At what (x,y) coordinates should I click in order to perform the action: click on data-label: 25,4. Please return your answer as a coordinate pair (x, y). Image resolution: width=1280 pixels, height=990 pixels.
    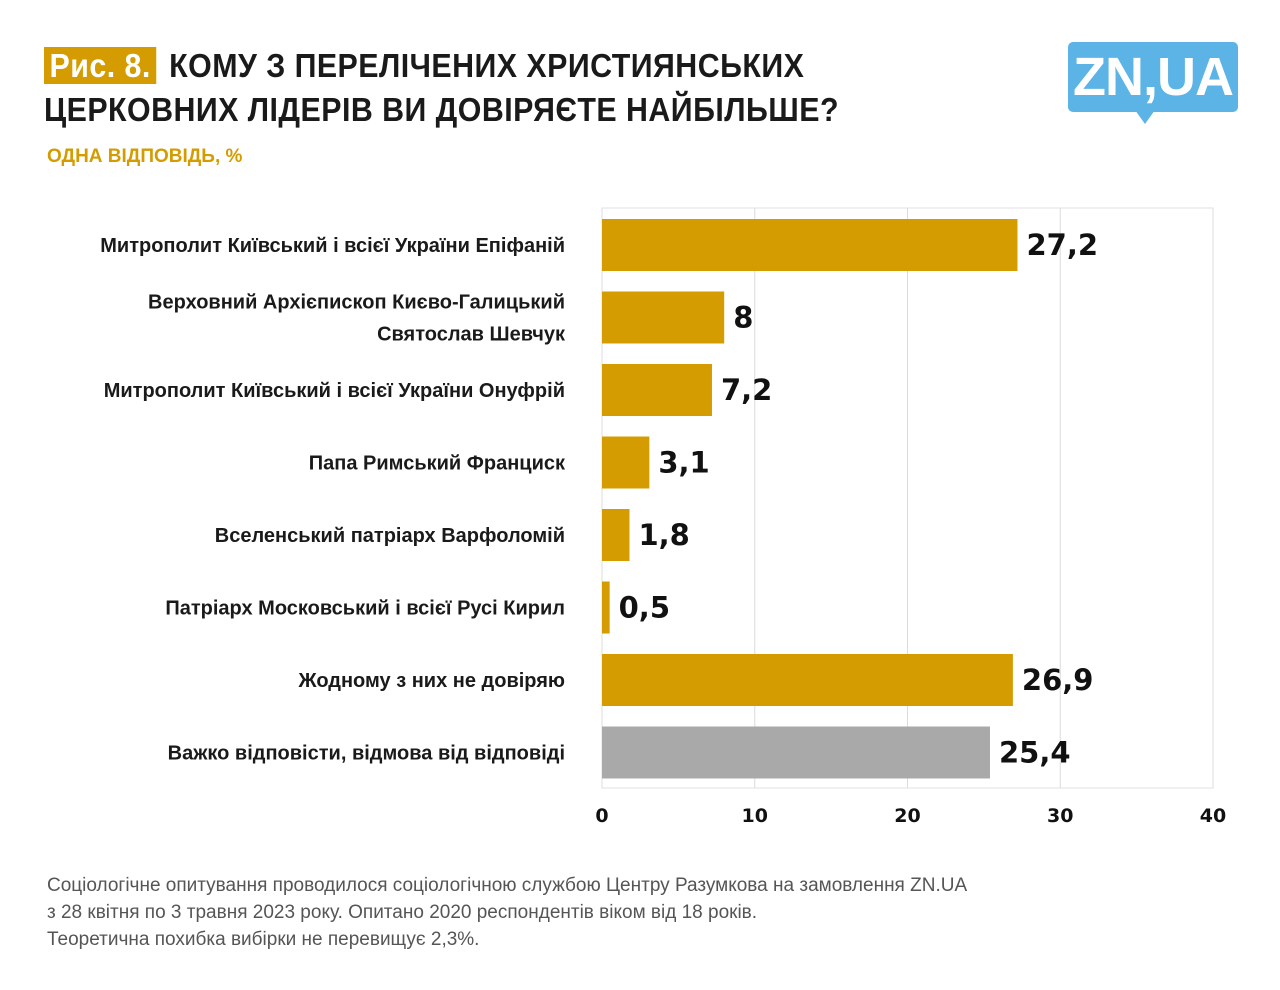
    Looking at the image, I should click on (1035, 753).